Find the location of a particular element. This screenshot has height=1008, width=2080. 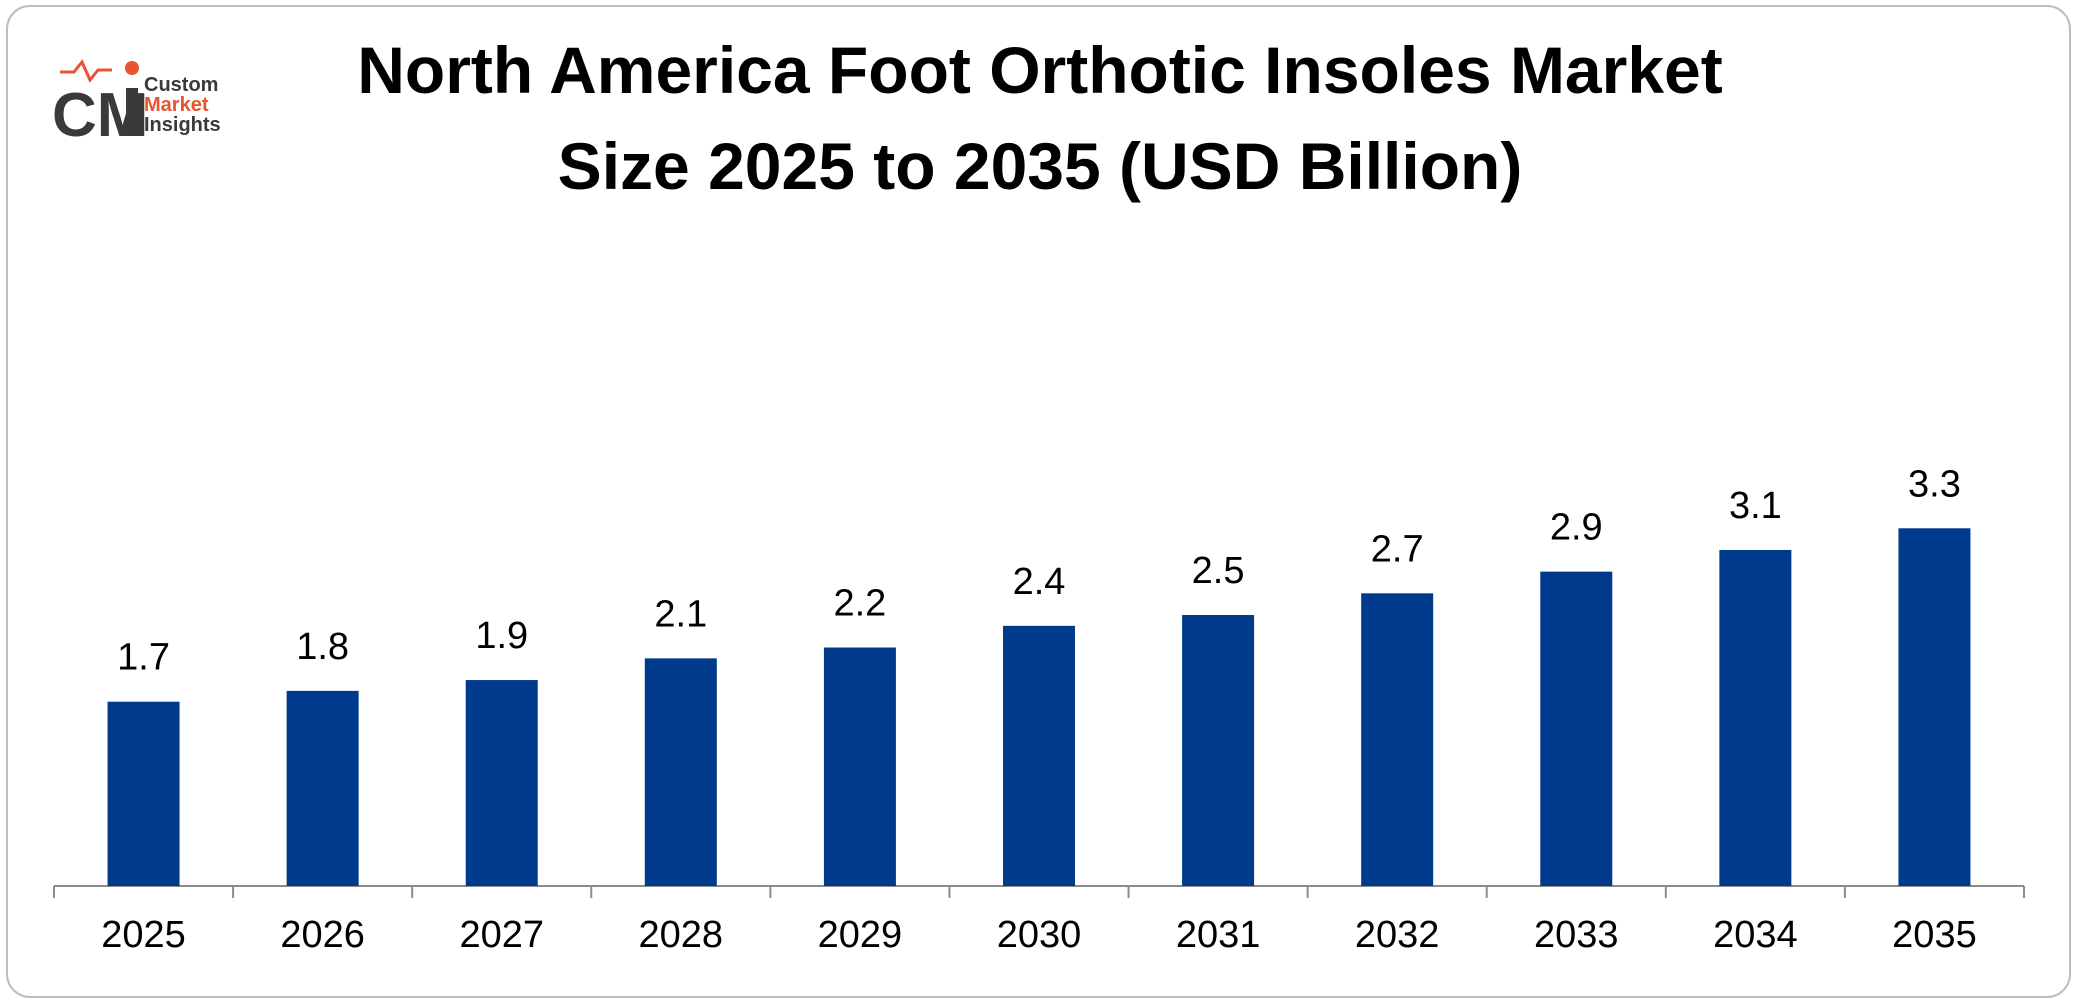

bar-2026 is located at coordinates (322, 788).